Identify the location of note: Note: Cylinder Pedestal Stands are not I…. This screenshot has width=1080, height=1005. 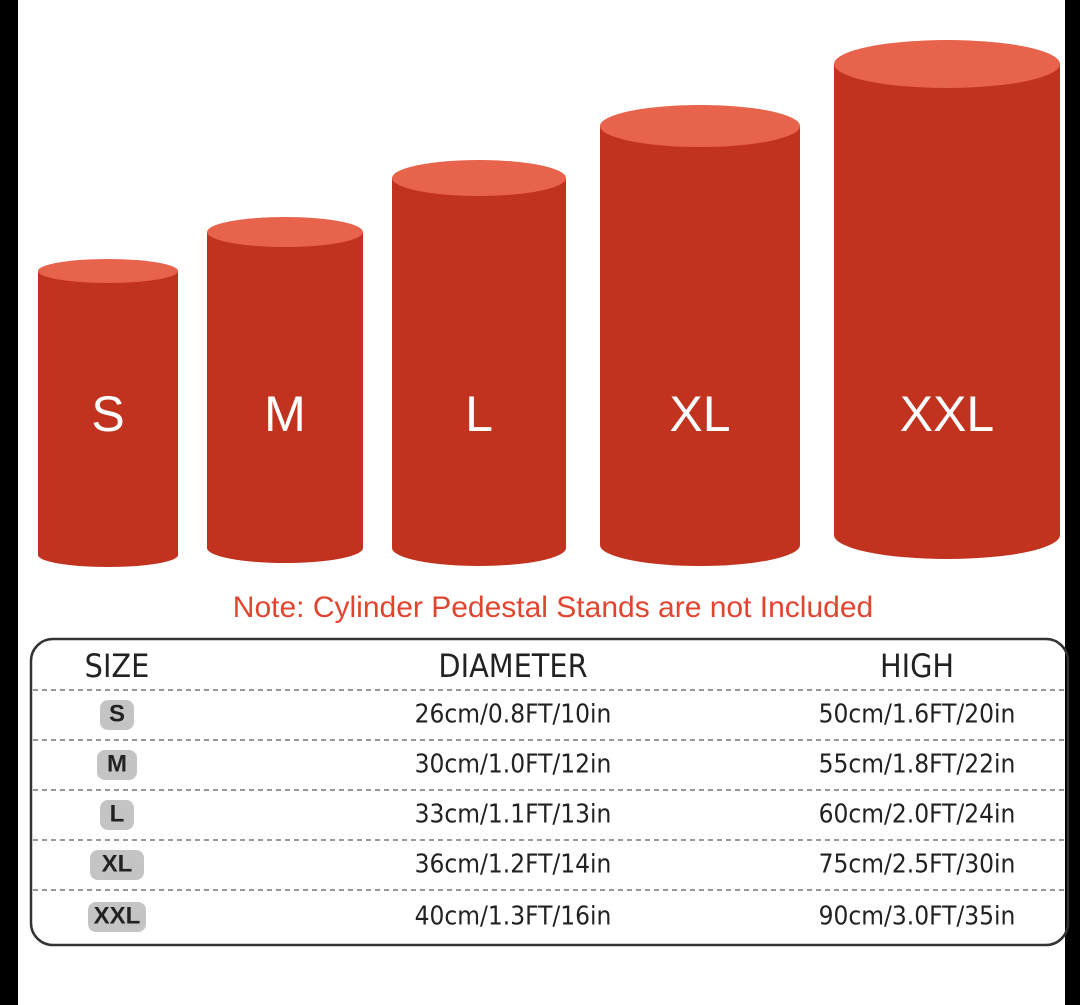
(553, 607).